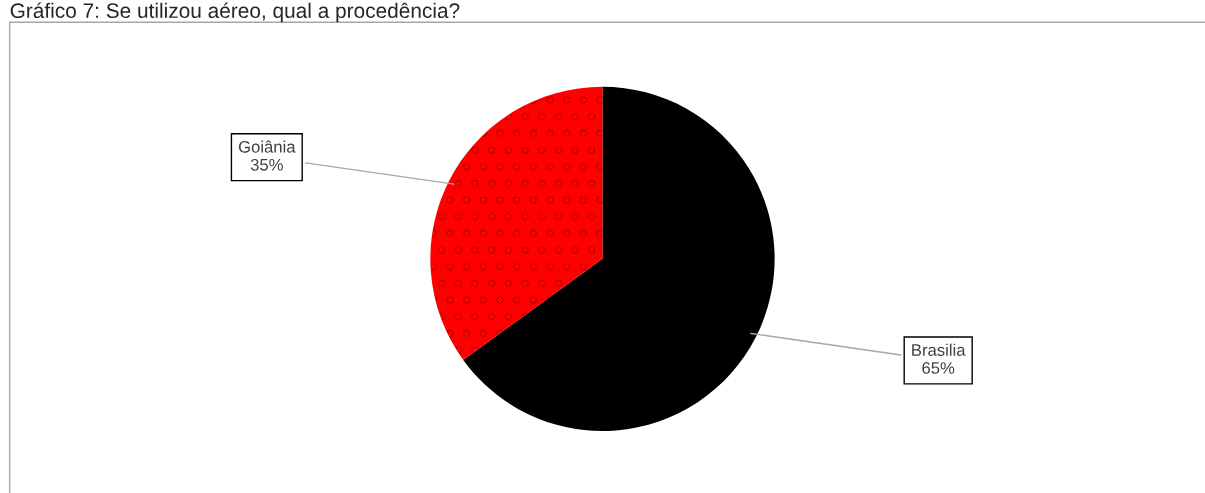  I want to click on data-label: 35%, so click(266, 164).